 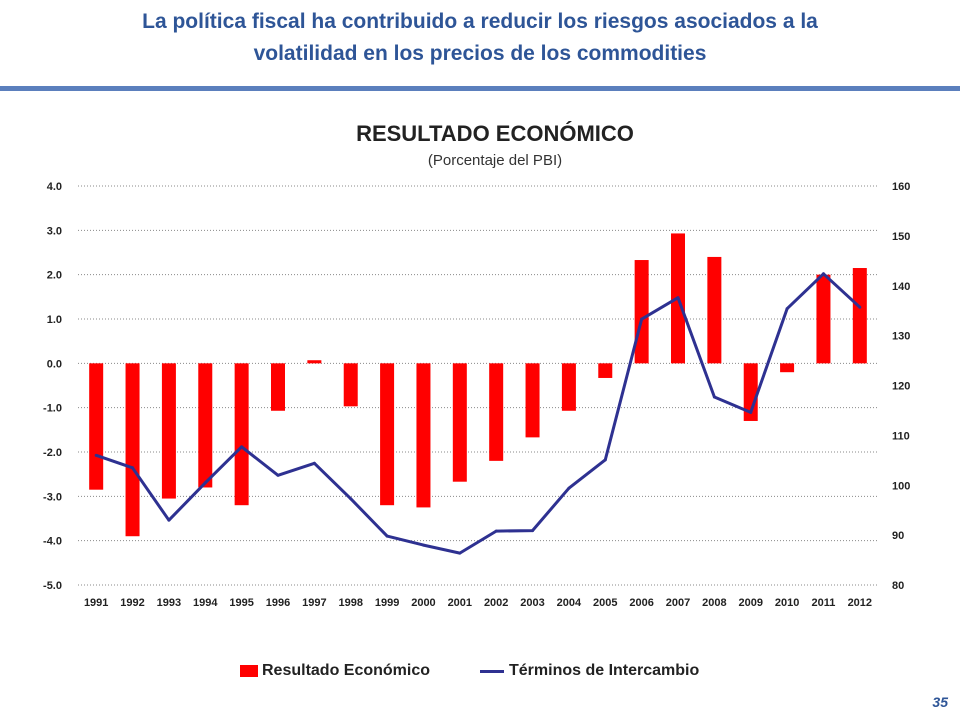 What do you see at coordinates (249, 671) in the screenshot?
I see `legend-swatch-bar` at bounding box center [249, 671].